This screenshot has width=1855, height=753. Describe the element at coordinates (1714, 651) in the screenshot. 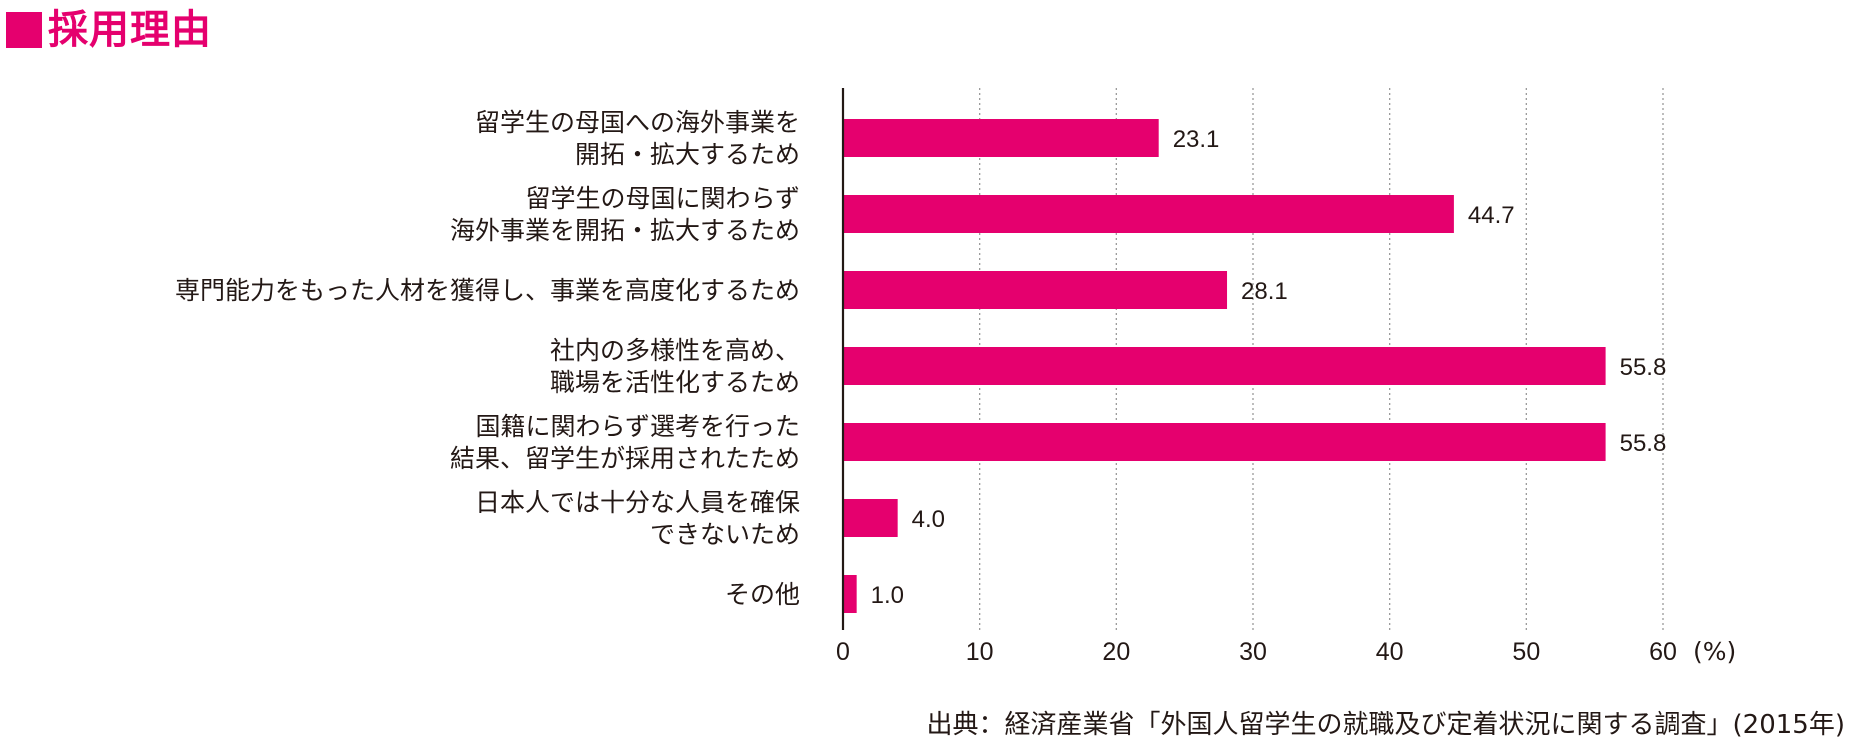

I see `unit-label: (%)` at that location.